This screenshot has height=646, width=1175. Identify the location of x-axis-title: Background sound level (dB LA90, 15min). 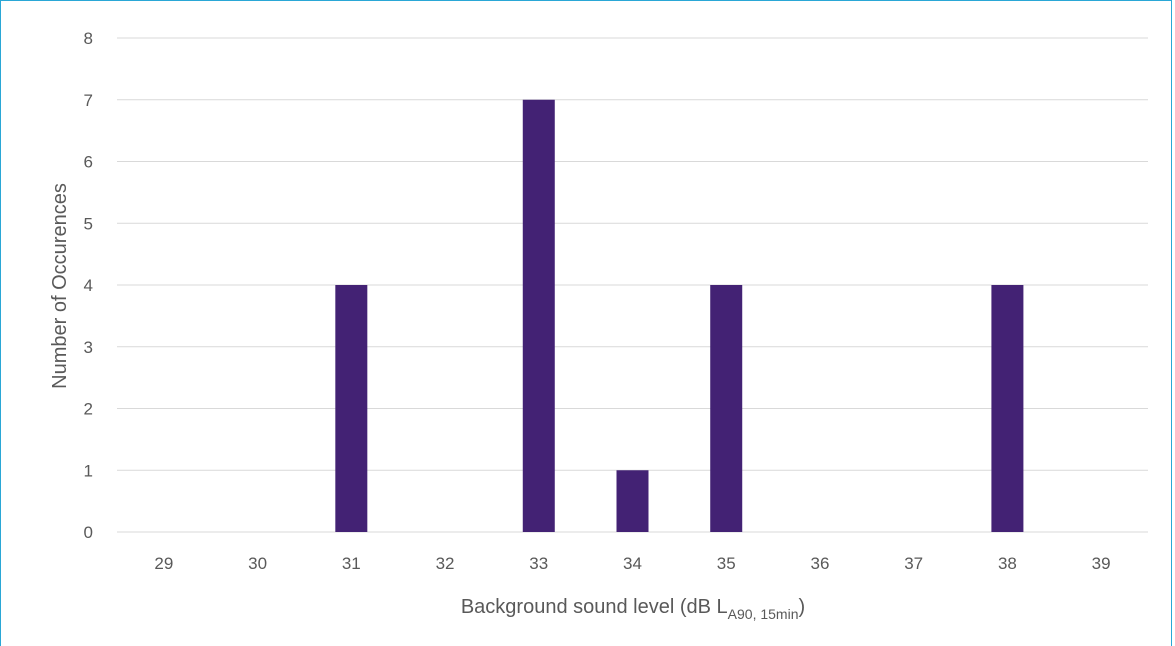
(633, 609).